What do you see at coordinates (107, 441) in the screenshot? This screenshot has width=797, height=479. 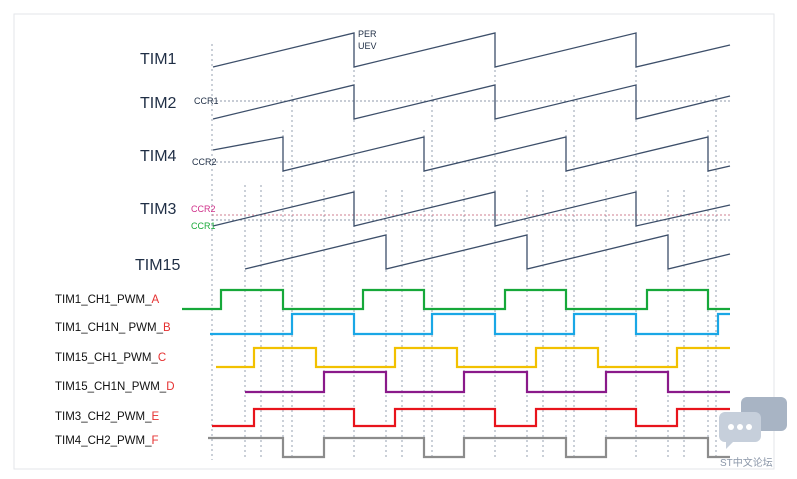 I see `pwm-f-label: TIM4_CH2_PWM_F` at bounding box center [107, 441].